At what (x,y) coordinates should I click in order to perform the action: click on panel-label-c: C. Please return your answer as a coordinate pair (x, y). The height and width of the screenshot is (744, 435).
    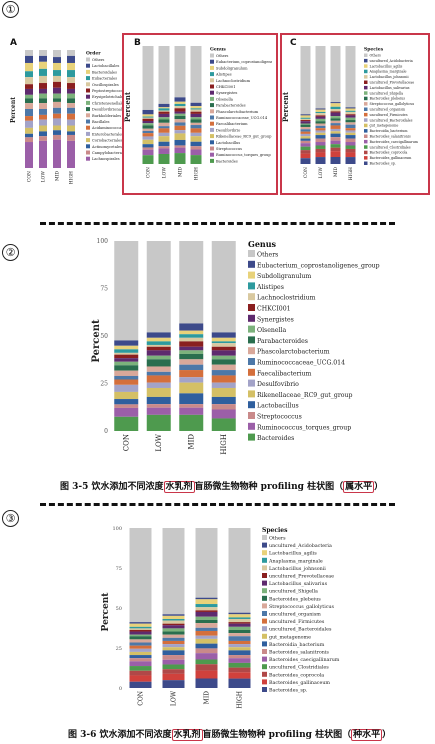
    Looking at the image, I should click on (293, 43).